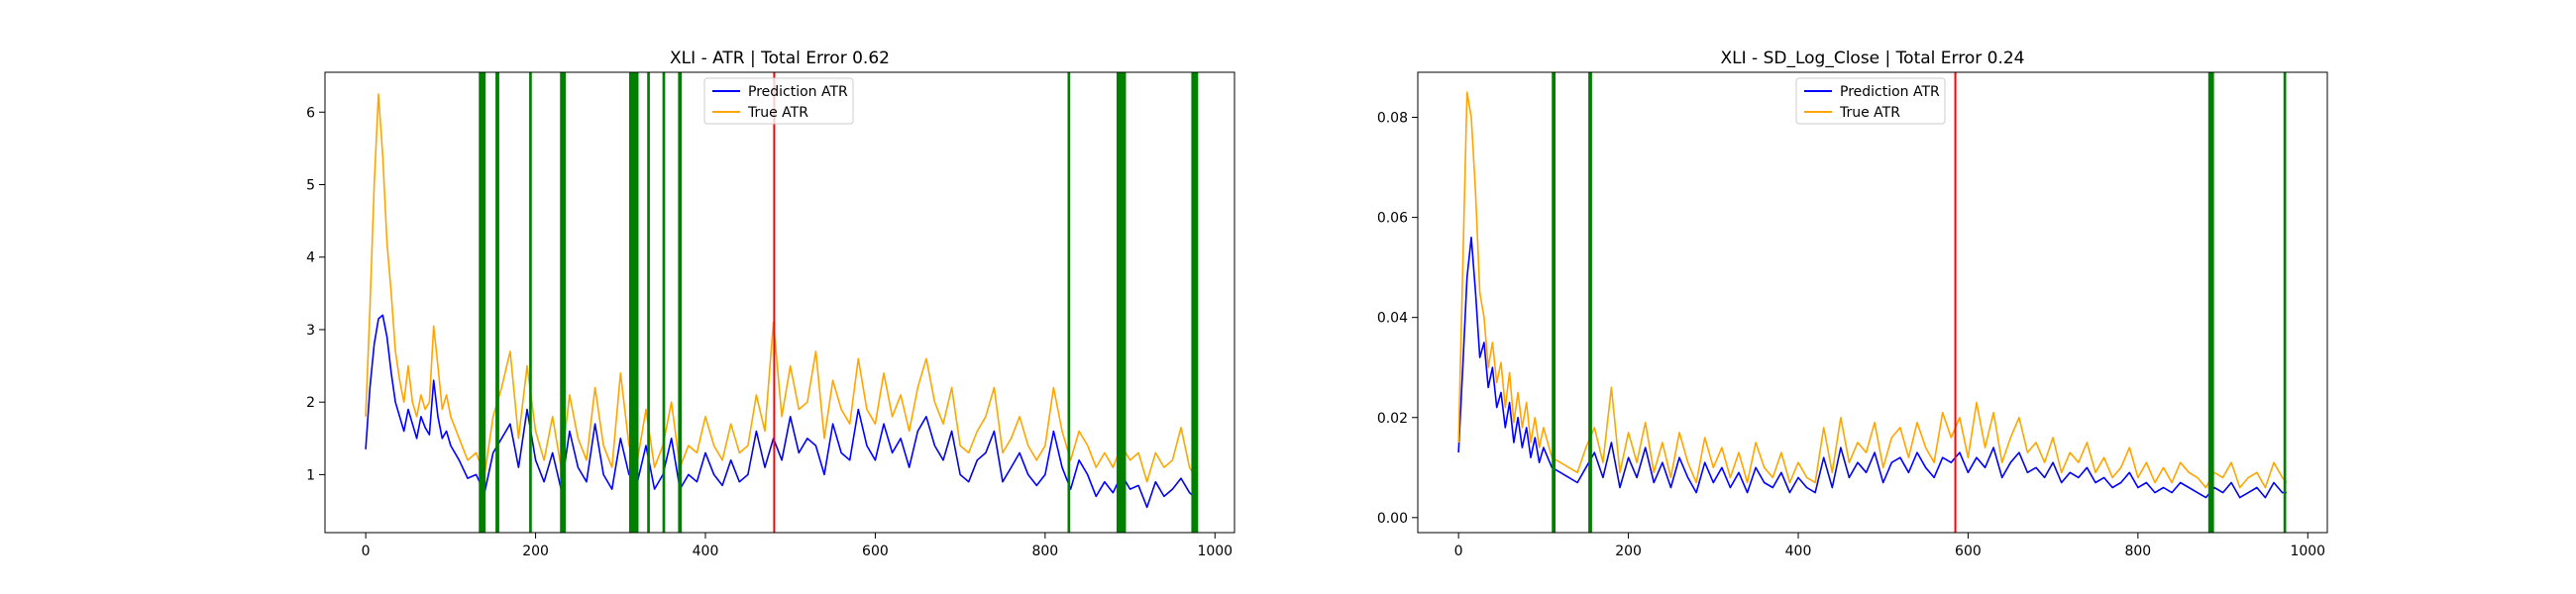 The image size is (2576, 594). What do you see at coordinates (1392, 319) in the screenshot?
I see `y-tick-label: 0.04` at bounding box center [1392, 319].